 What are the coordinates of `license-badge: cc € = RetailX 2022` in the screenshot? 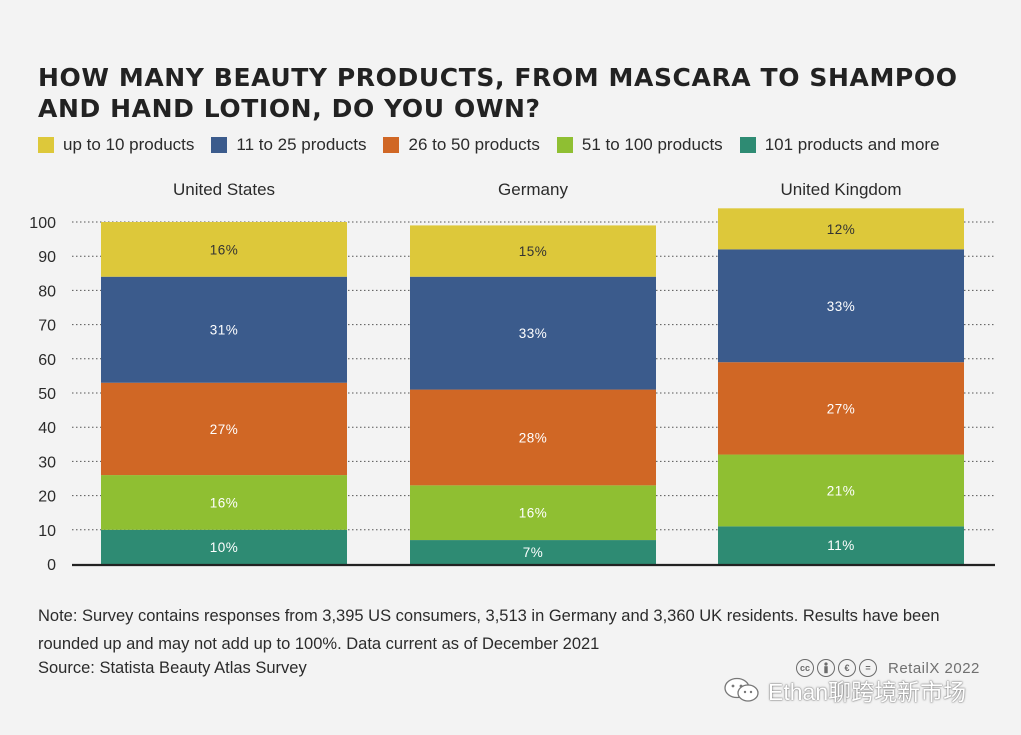 It's located at (888, 668).